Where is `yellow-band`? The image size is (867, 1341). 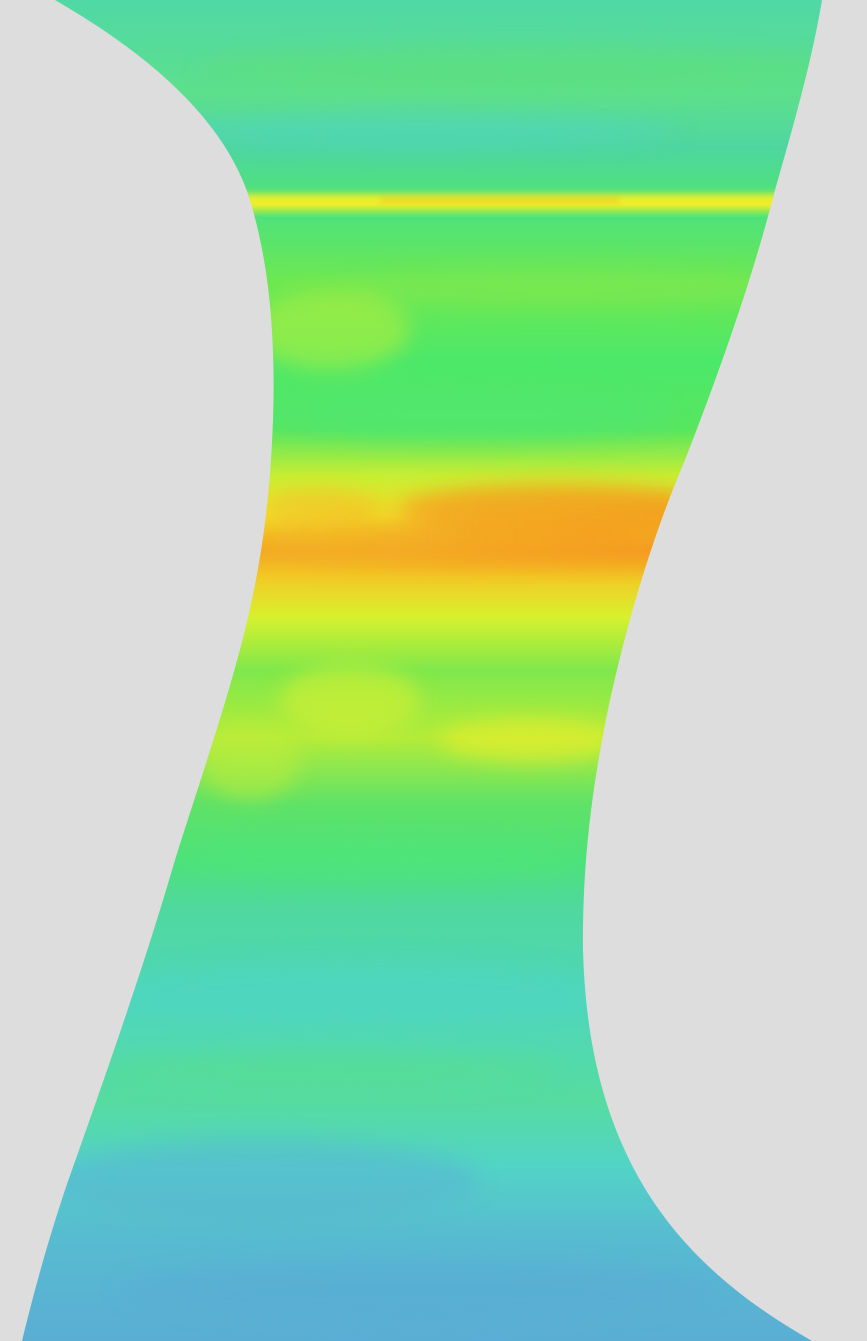
yellow-band is located at coordinates (510, 201).